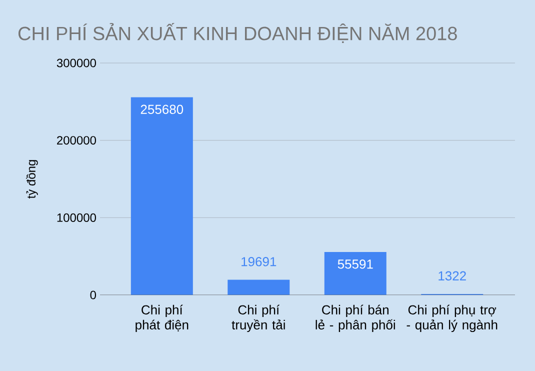 Image resolution: width=535 pixels, height=371 pixels. I want to click on data-label: 1322, so click(452, 275).